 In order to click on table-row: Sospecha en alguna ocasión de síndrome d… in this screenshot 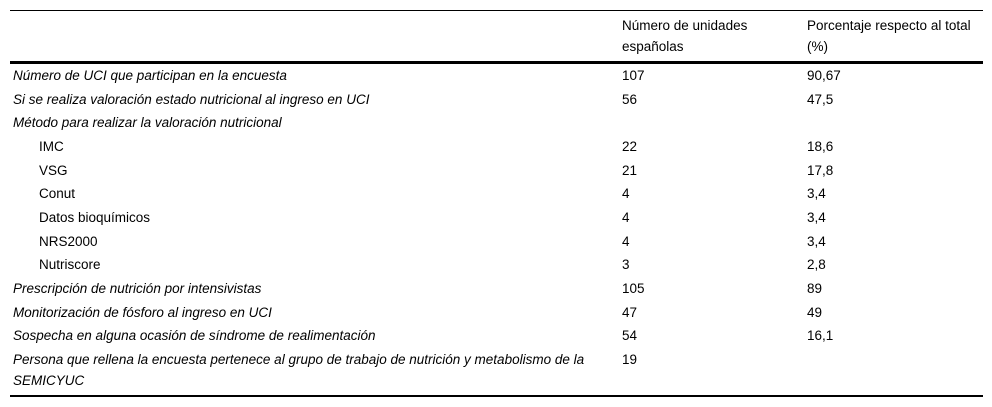, I will do `click(496, 337)`.